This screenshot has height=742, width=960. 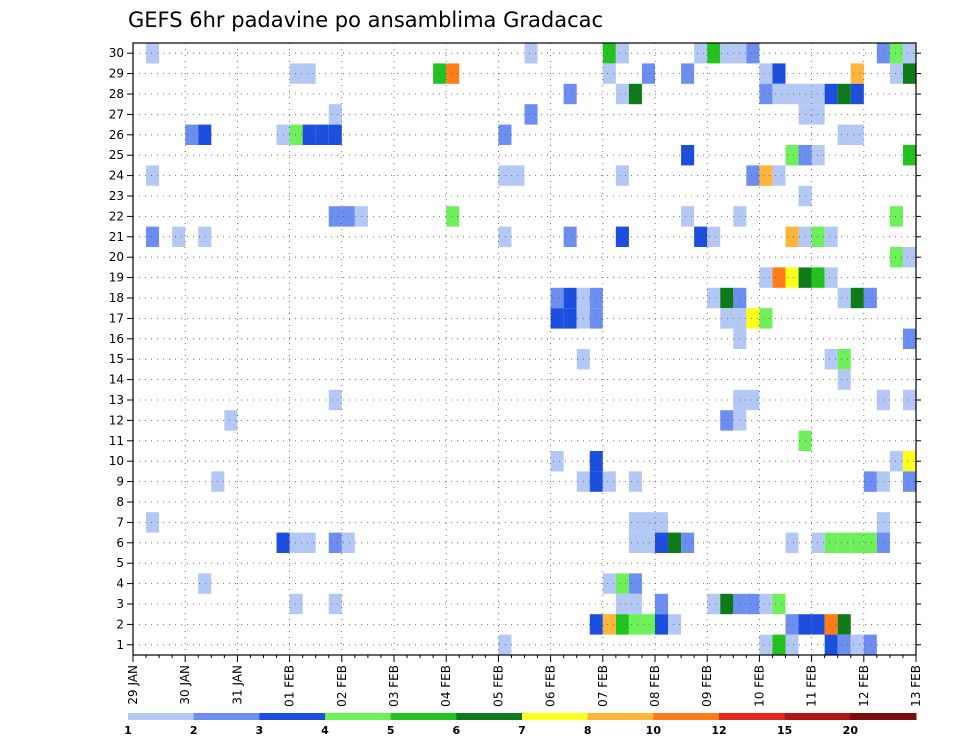 What do you see at coordinates (116, 298) in the screenshot?
I see `y-tick-label: 18` at bounding box center [116, 298].